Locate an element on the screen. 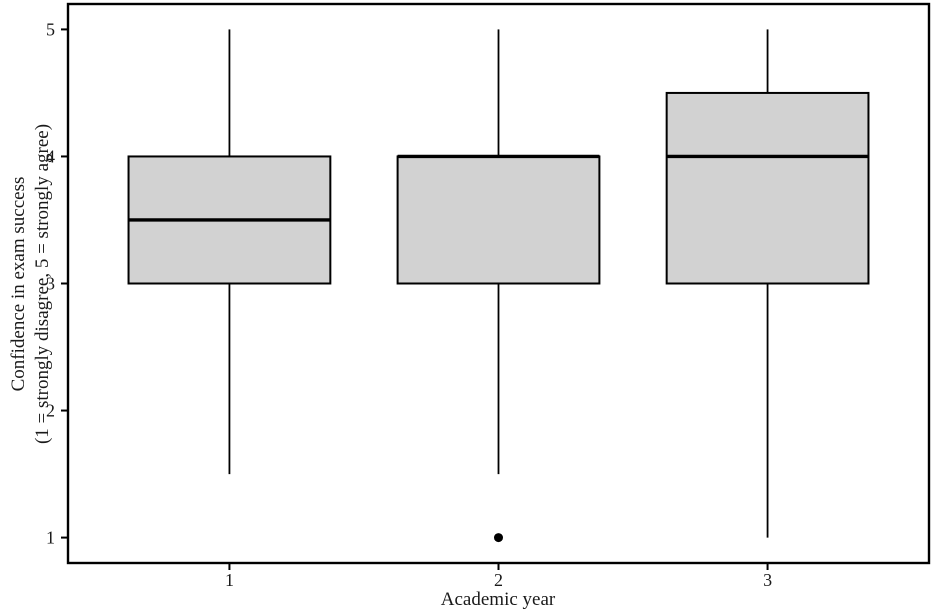  y-tick-label: 4 is located at coordinates (50, 156).